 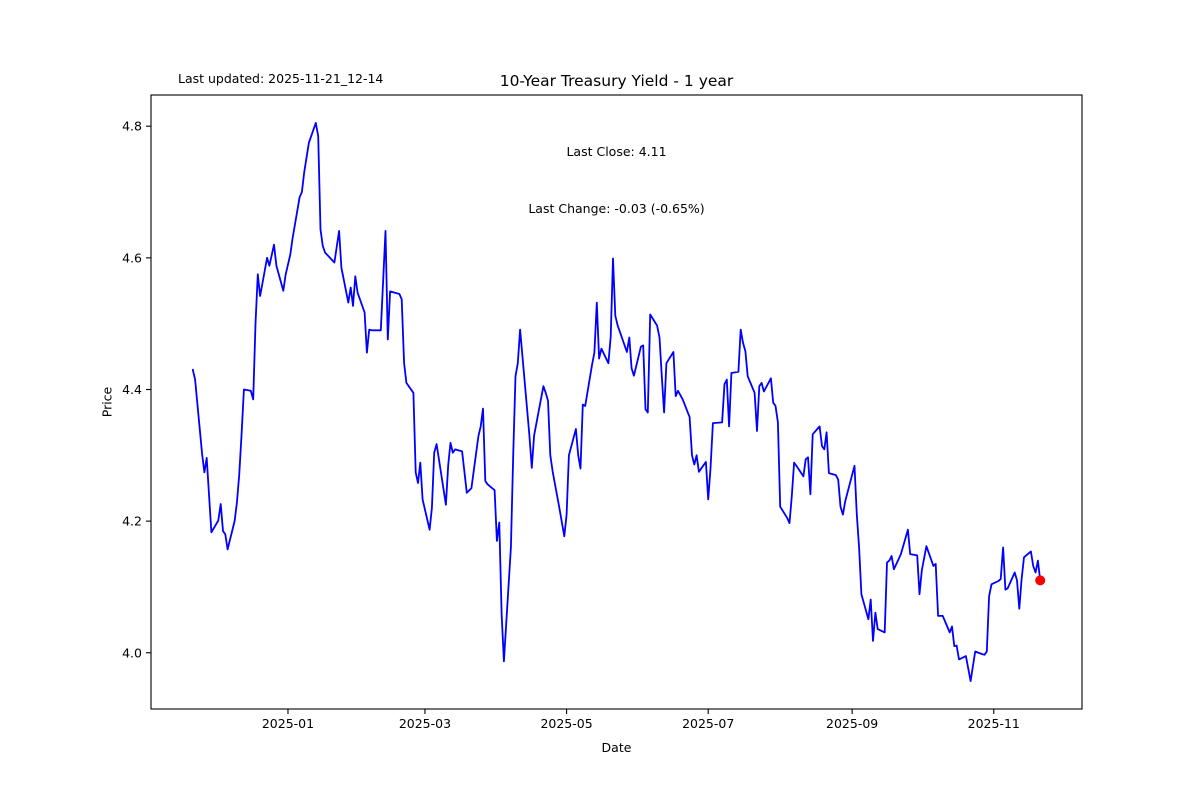 What do you see at coordinates (616, 208) in the screenshot?
I see `subtitle-last-change: Last Change: -0.03 (-0.65%)` at bounding box center [616, 208].